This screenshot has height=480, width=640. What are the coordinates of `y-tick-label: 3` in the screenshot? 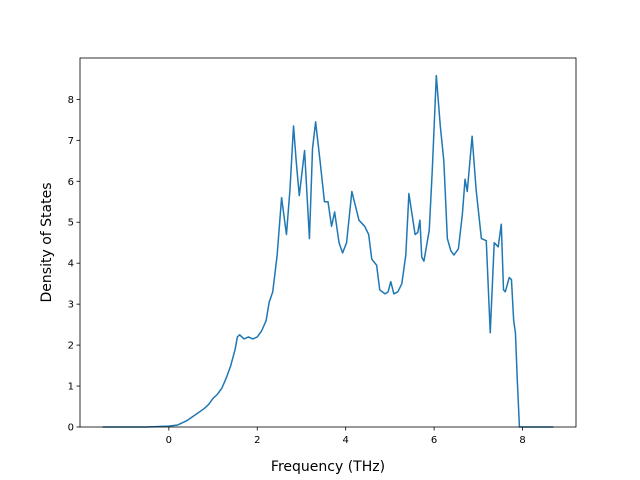 It's located at (71, 305).